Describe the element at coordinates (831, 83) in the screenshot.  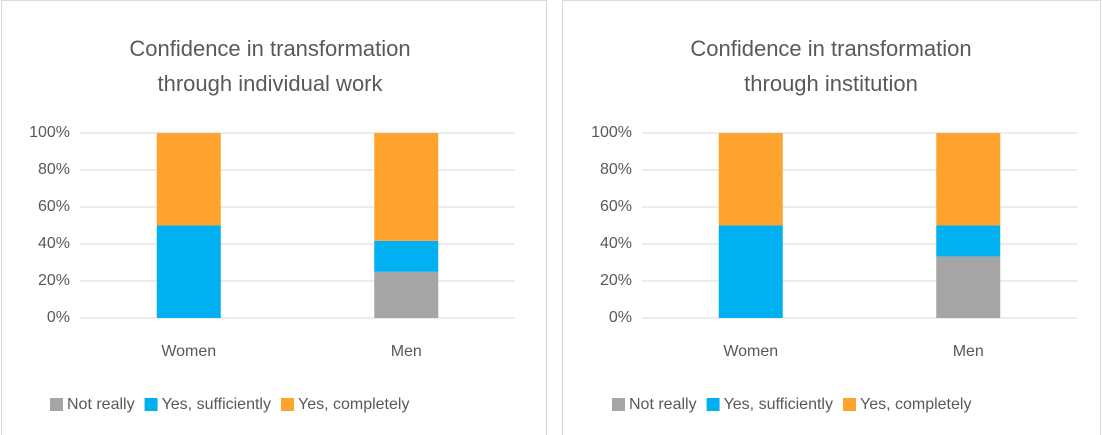
I see `chart-title: through institution` at that location.